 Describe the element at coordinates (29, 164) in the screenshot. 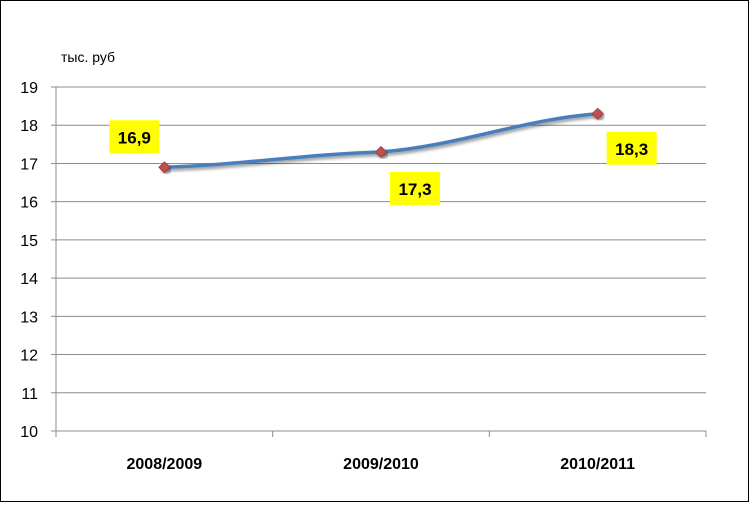

I see `y-tick-label: 17` at that location.